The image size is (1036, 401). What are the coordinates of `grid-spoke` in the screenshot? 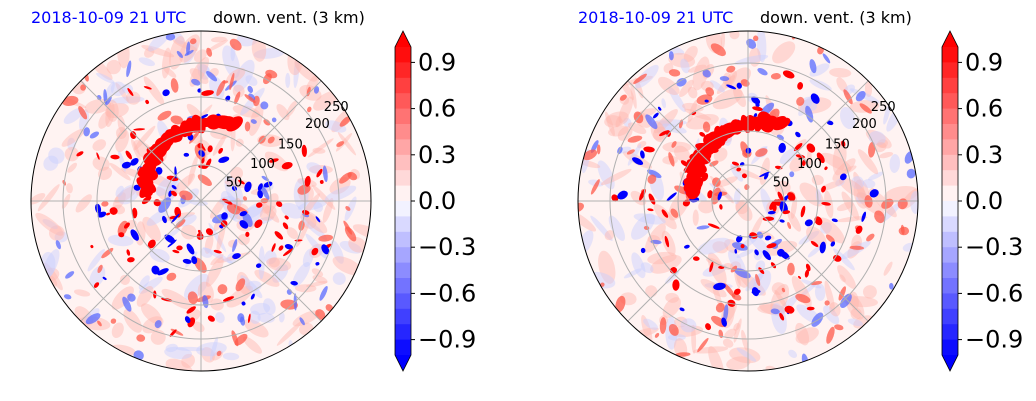 It's located at (808, 261).